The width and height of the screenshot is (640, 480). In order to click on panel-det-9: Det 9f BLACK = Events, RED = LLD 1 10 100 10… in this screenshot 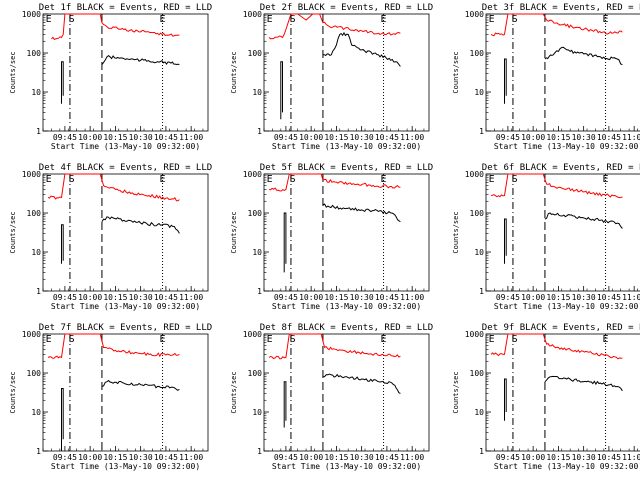, I will do `click(546, 397)`.